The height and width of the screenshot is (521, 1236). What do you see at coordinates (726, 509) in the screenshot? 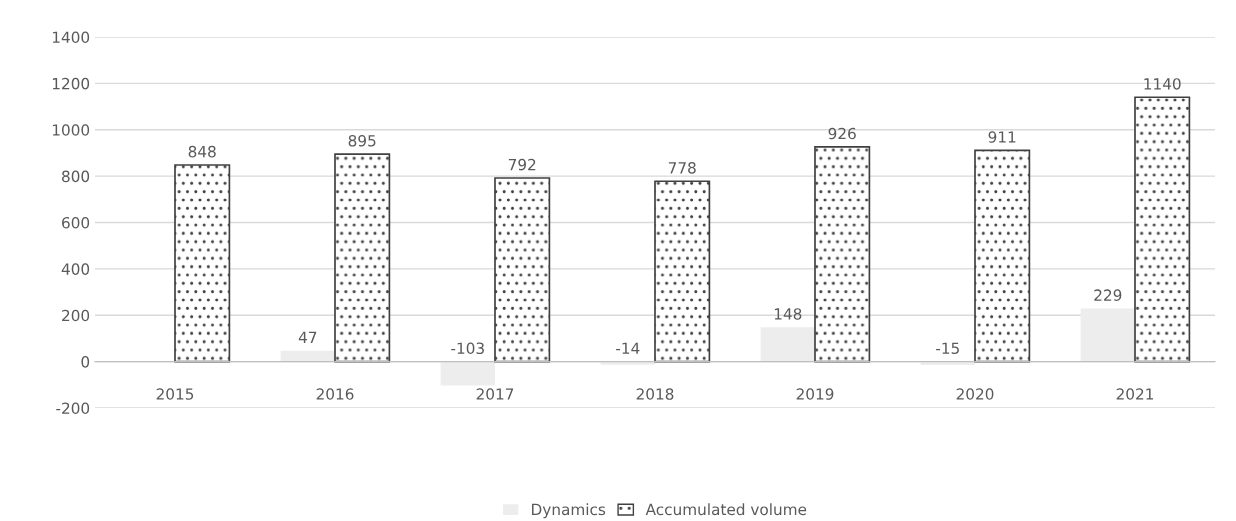
I see `legend-label: Accumulated volume` at bounding box center [726, 509].